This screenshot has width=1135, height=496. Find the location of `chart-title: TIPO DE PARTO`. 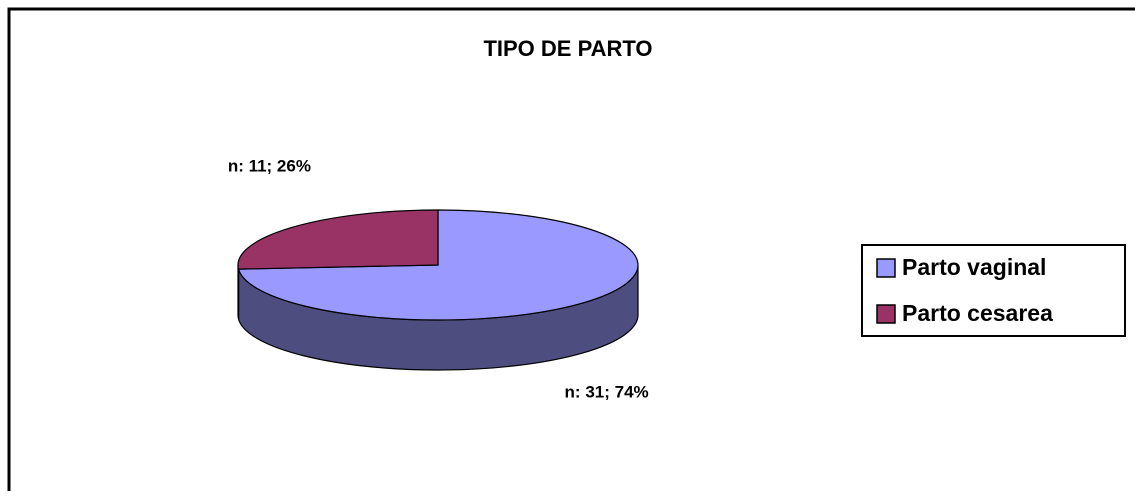

chart-title: TIPO DE PARTO is located at coordinates (567, 48).